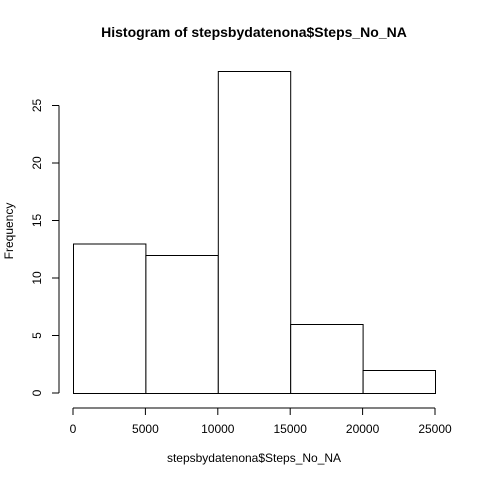  What do you see at coordinates (218, 429) in the screenshot?
I see `x-tick-label: 10000` at bounding box center [218, 429].